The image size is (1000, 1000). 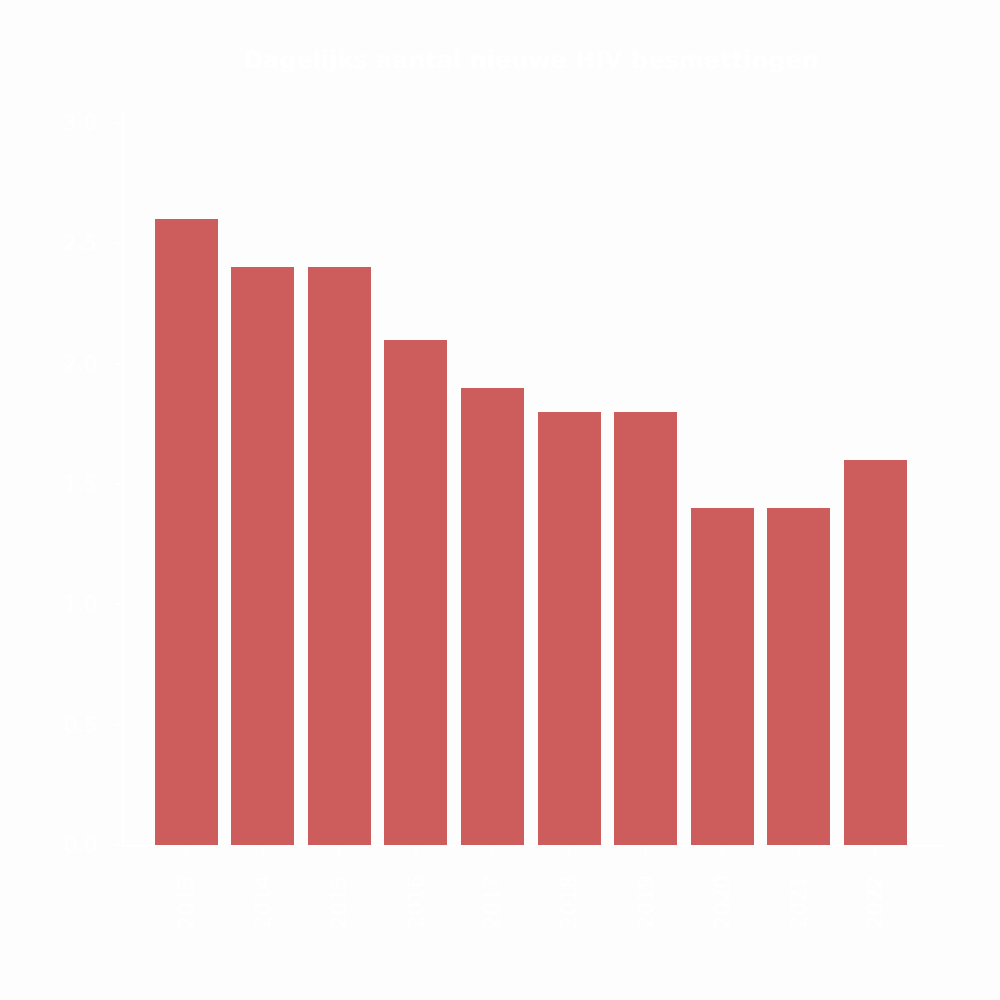 I want to click on y-axis-tick-label: 1.0, so click(x=80, y=604).